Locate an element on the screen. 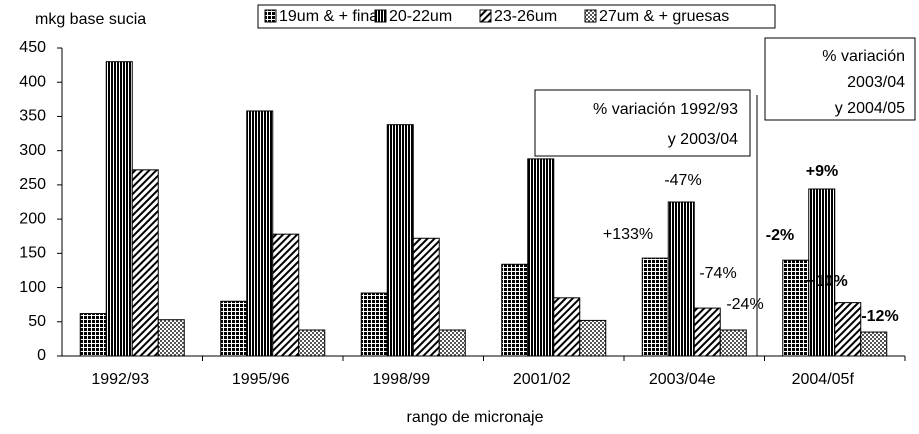 The width and height of the screenshot is (919, 434). annotation: -74% is located at coordinates (717, 273).